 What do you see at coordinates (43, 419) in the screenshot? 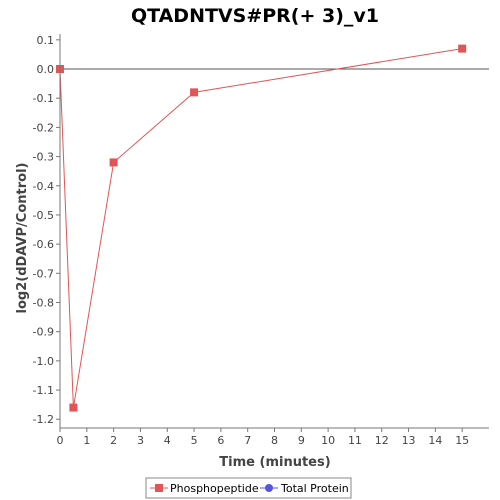
I see `y-tick-label: -1.2` at bounding box center [43, 419].